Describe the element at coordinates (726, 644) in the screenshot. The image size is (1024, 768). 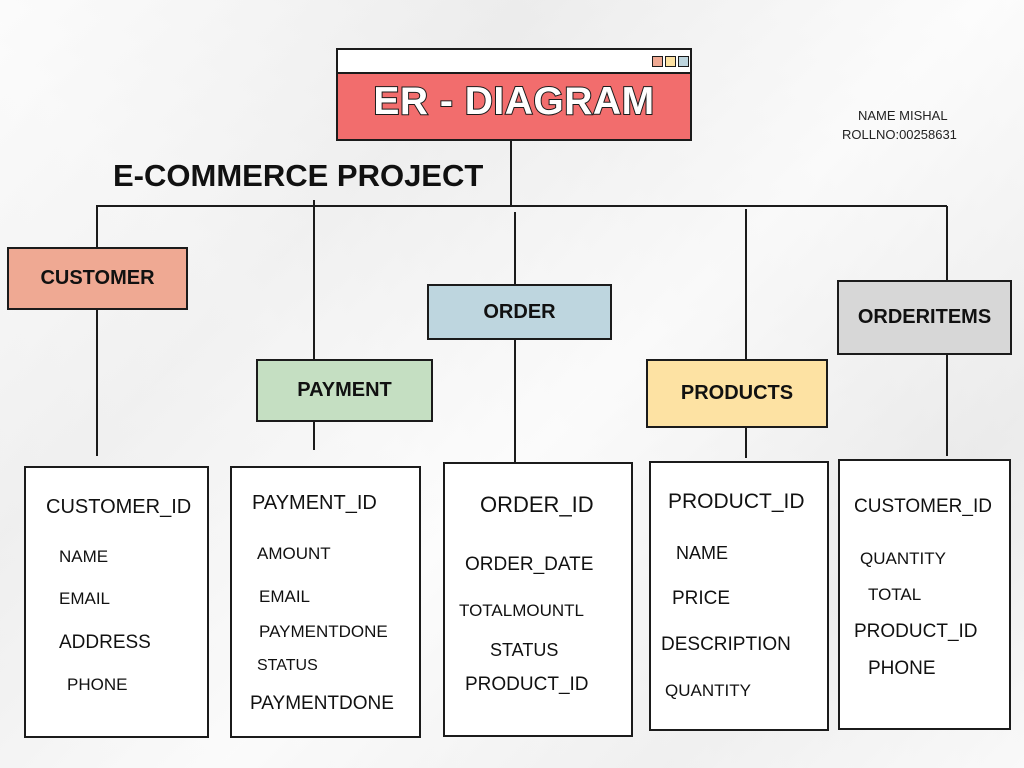
I see `products-attribute: DESCRIPTION` at that location.